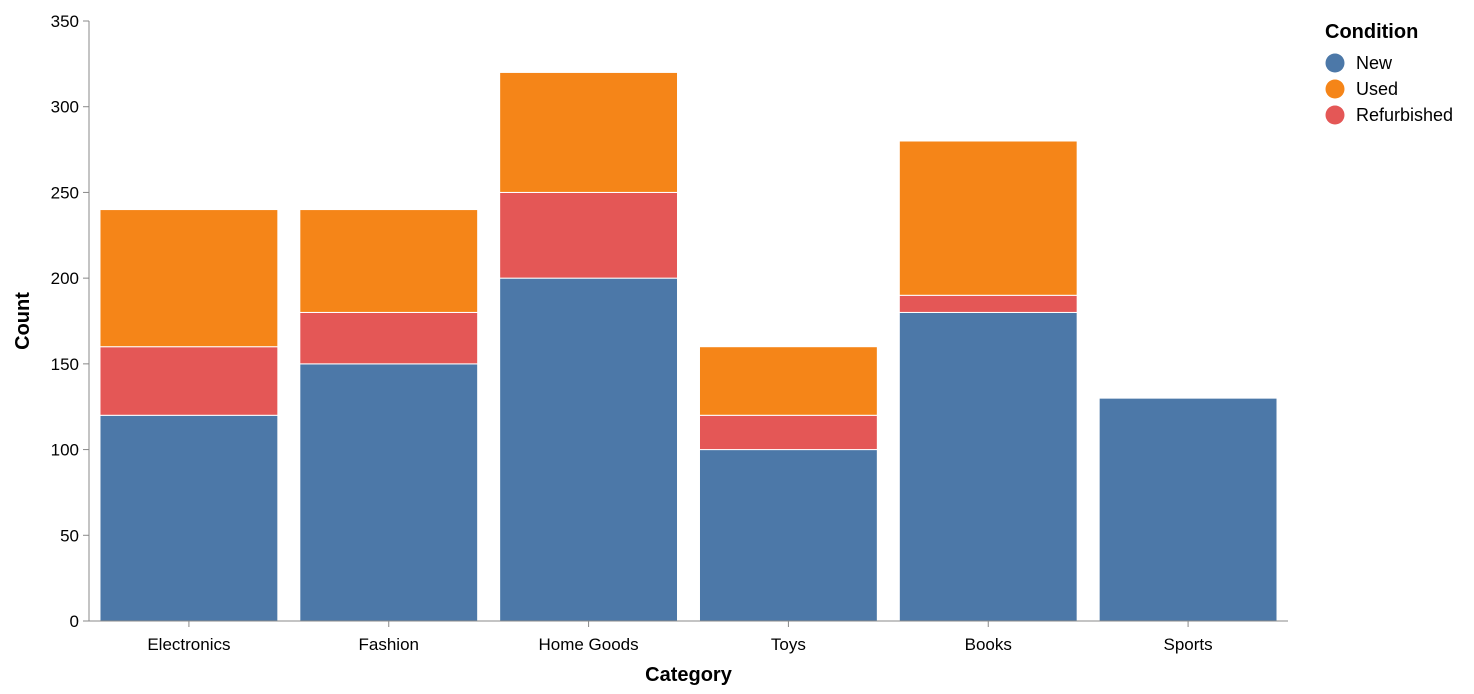 The image size is (1474, 694). I want to click on bar-toys-refurbished, so click(788, 432).